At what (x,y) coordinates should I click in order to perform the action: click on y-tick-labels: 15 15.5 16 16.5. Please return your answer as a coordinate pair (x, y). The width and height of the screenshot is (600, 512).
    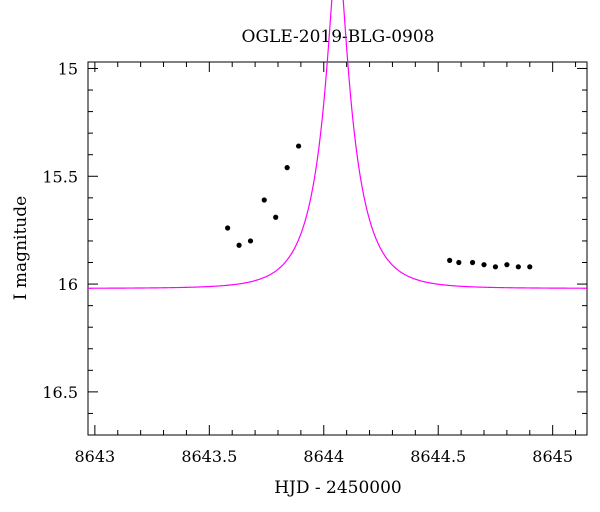
    Looking at the image, I should click on (60, 230).